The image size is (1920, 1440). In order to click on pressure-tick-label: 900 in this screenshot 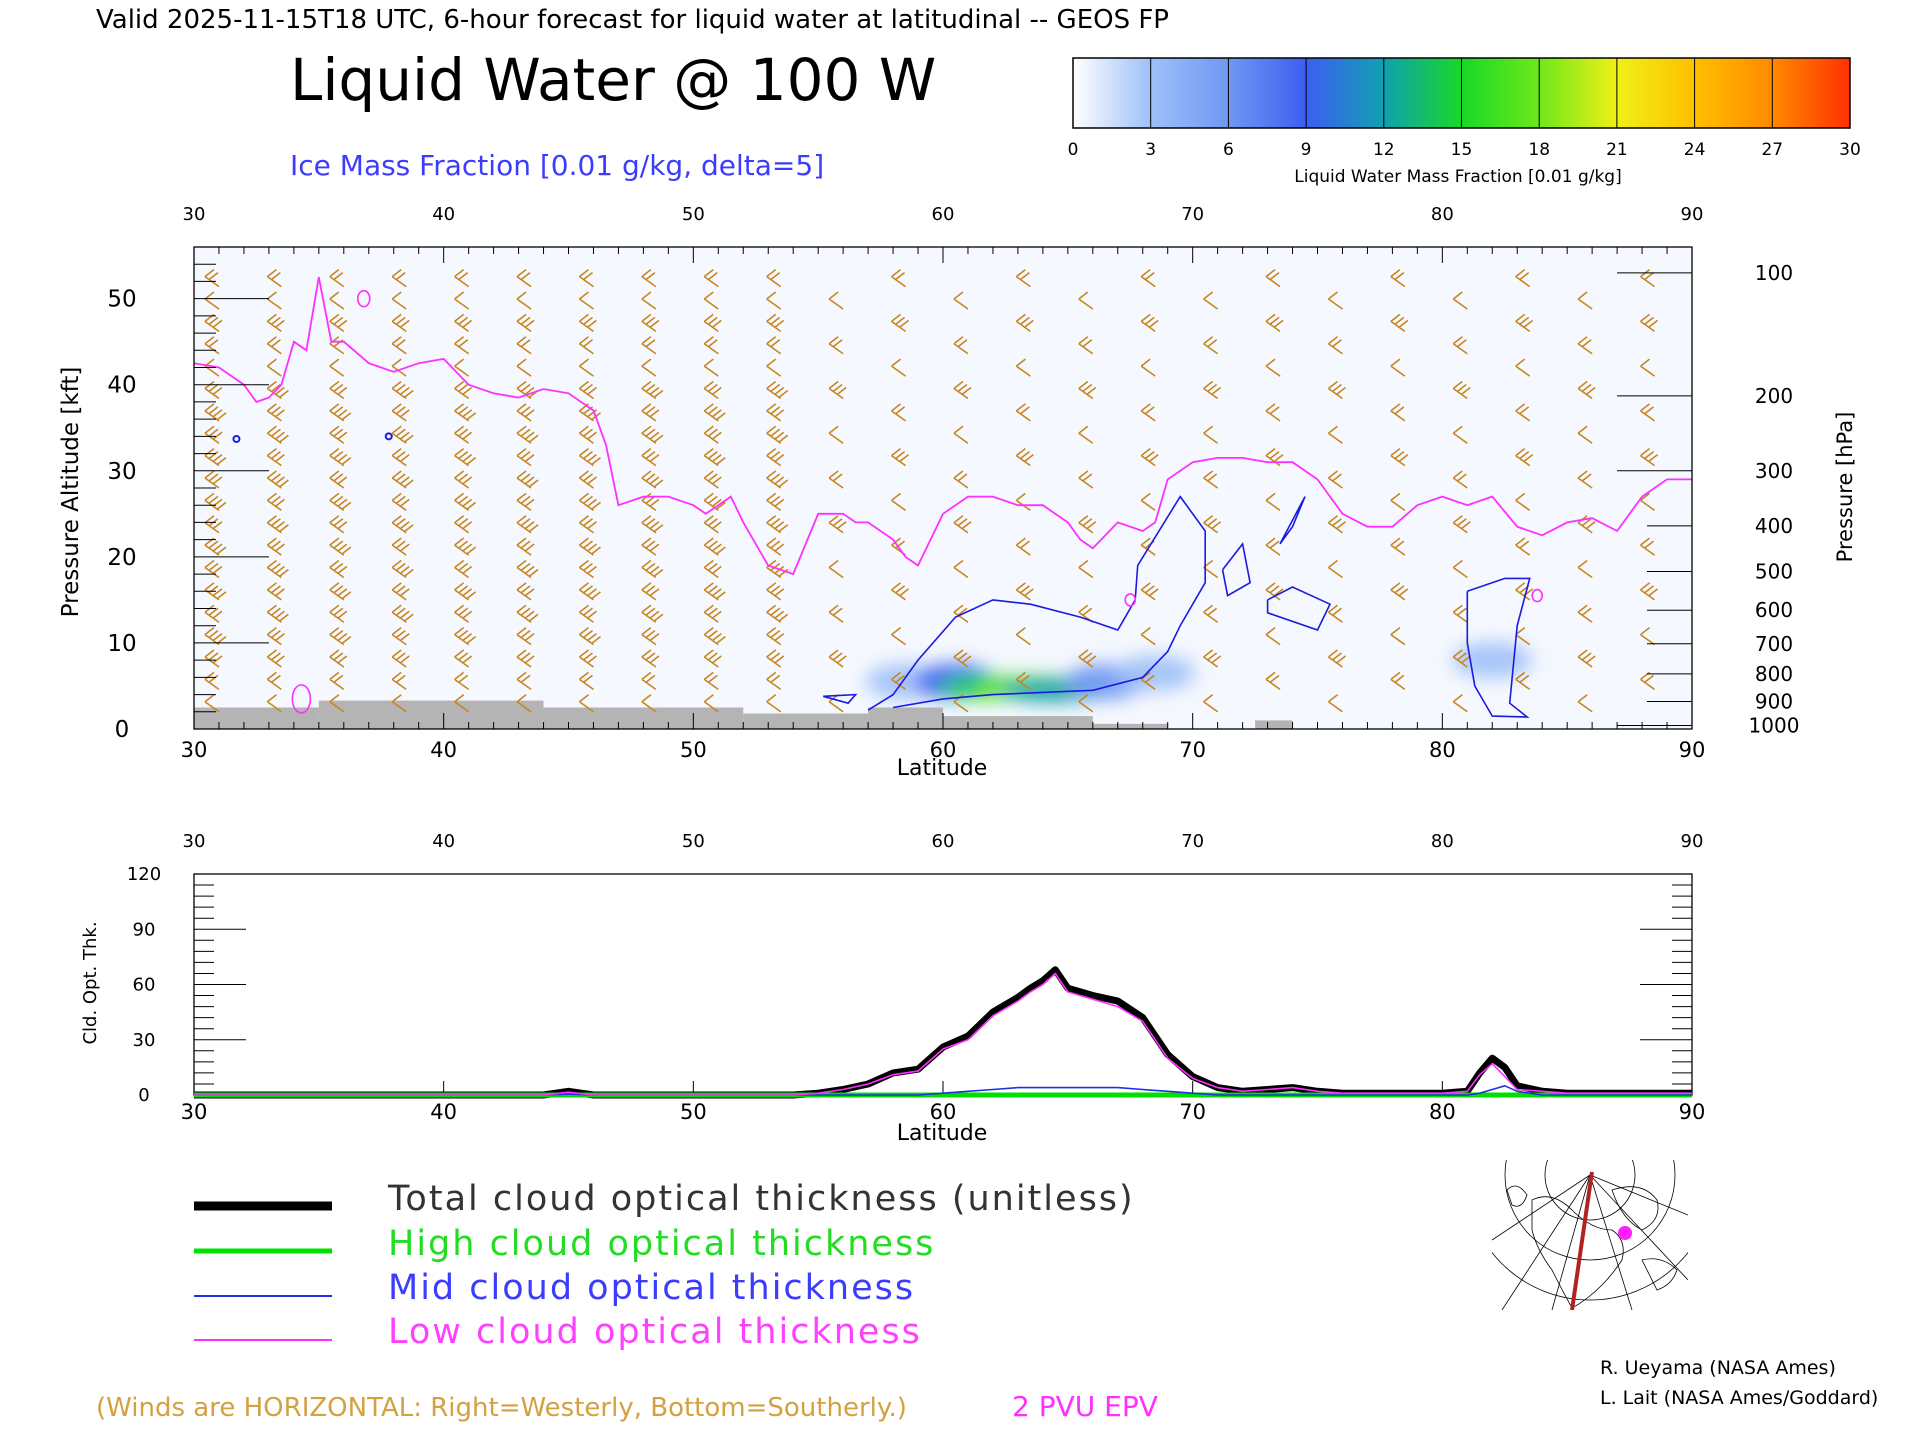, I will do `click(1774, 701)`.